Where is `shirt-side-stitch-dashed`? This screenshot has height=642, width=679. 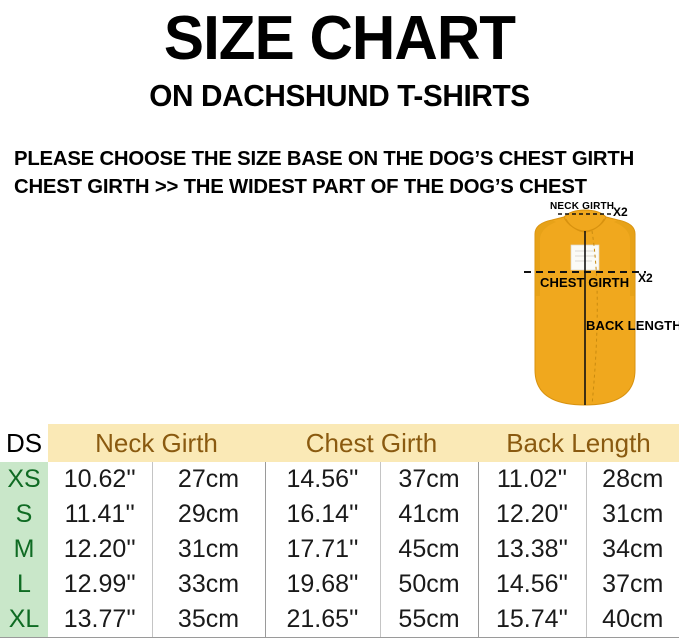
shirt-side-stitch-dashed is located at coordinates (594, 318).